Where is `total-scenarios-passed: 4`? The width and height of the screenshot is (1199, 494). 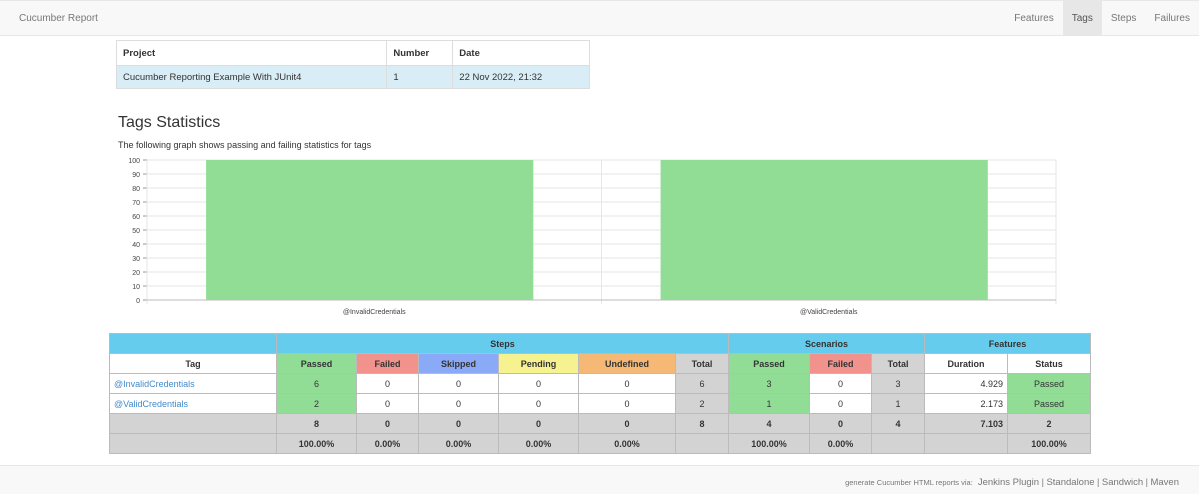
total-scenarios-passed: 4 is located at coordinates (769, 423).